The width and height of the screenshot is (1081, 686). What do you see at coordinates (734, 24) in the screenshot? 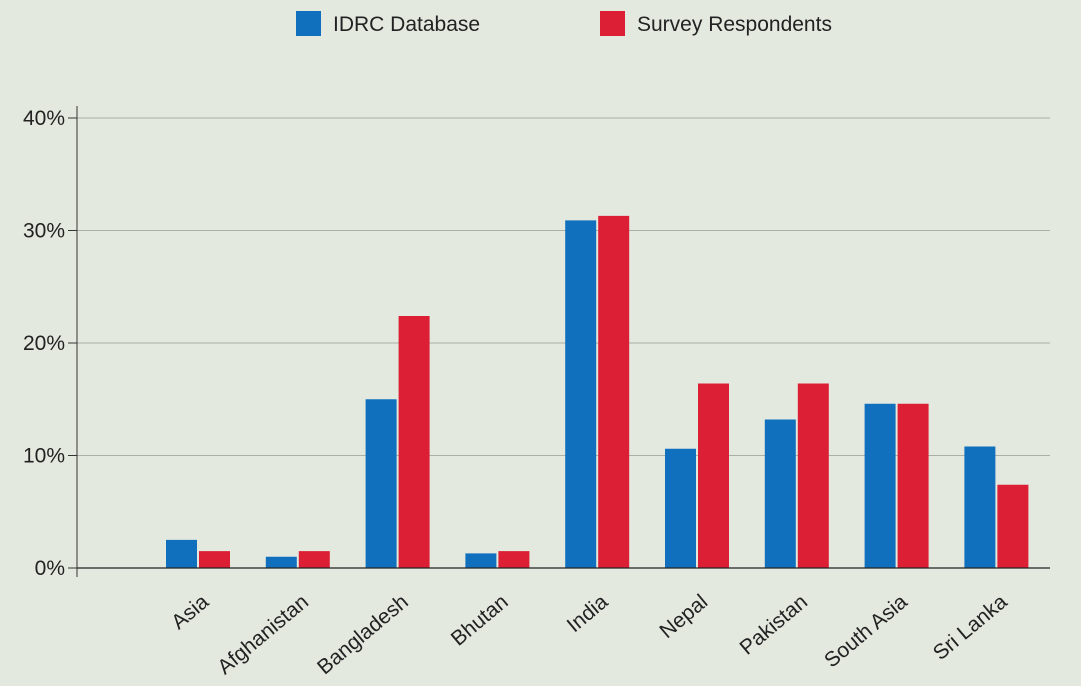
I see `legend-label-2: Survey Respondents` at bounding box center [734, 24].